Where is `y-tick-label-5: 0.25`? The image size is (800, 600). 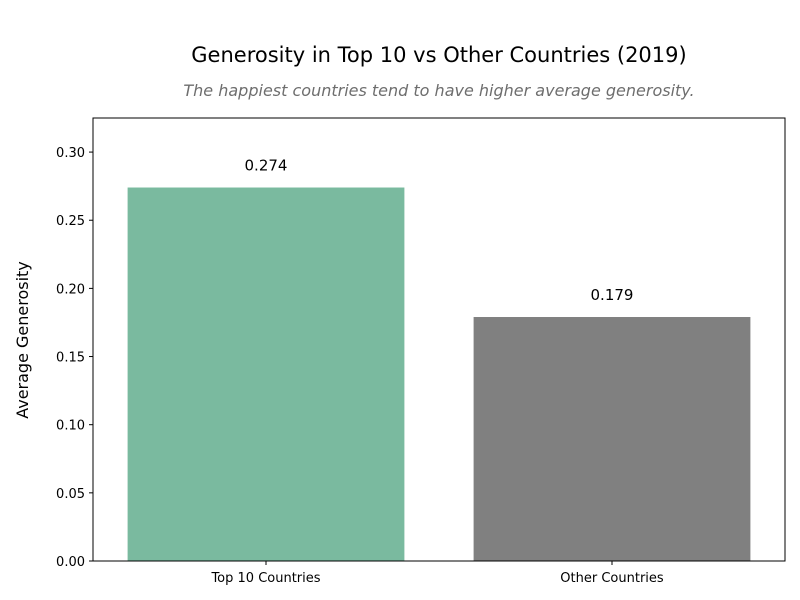 y-tick-label-5: 0.25 is located at coordinates (70, 221).